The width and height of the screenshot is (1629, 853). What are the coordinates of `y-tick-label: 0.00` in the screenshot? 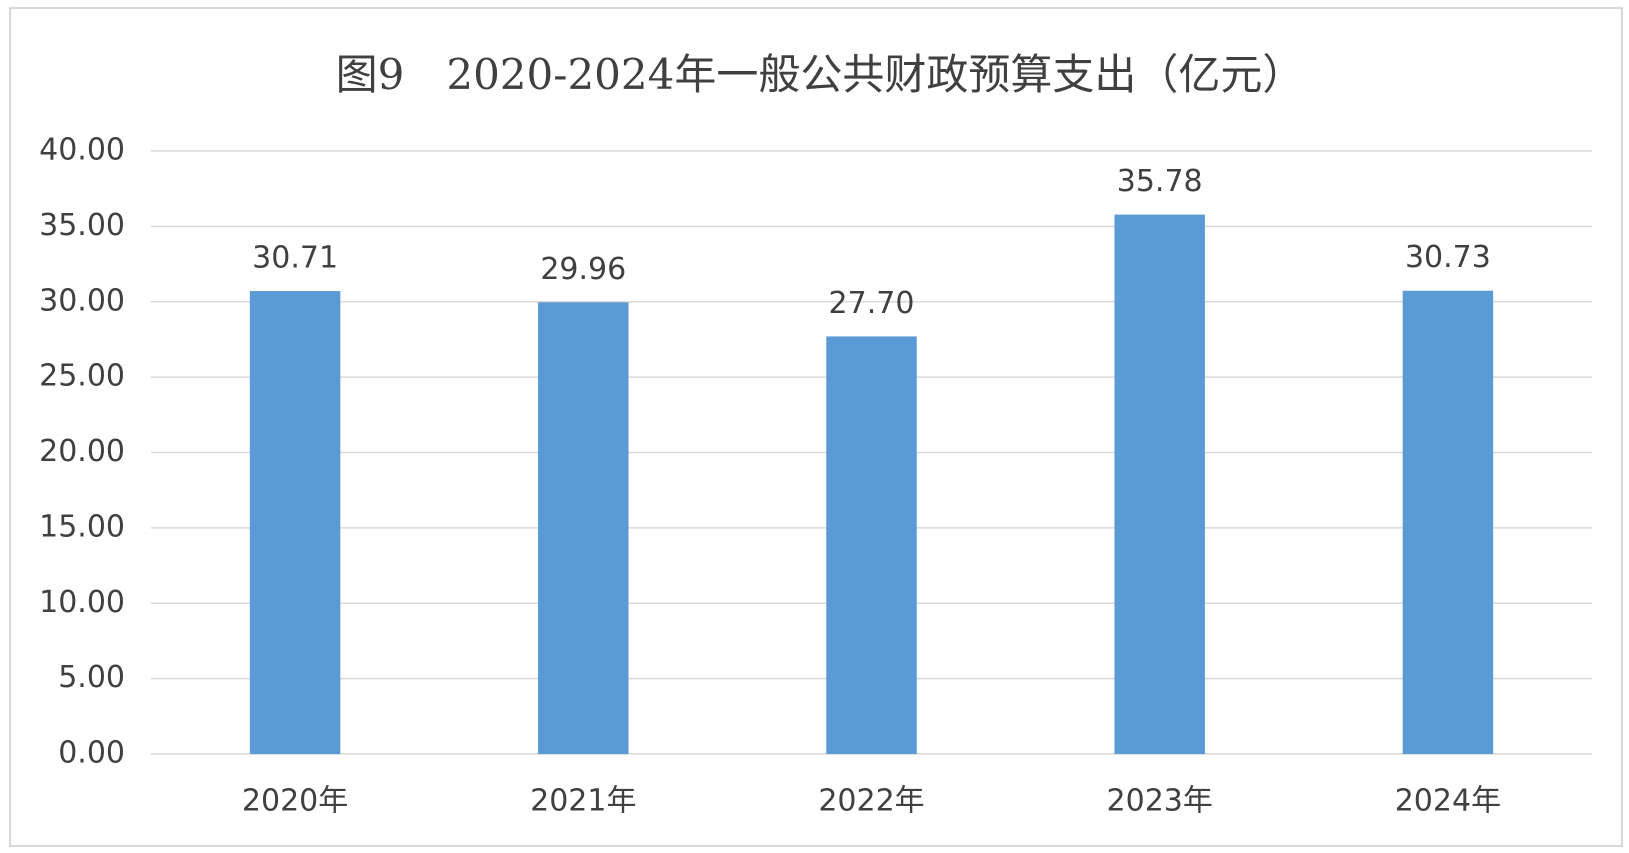 It's located at (91, 753).